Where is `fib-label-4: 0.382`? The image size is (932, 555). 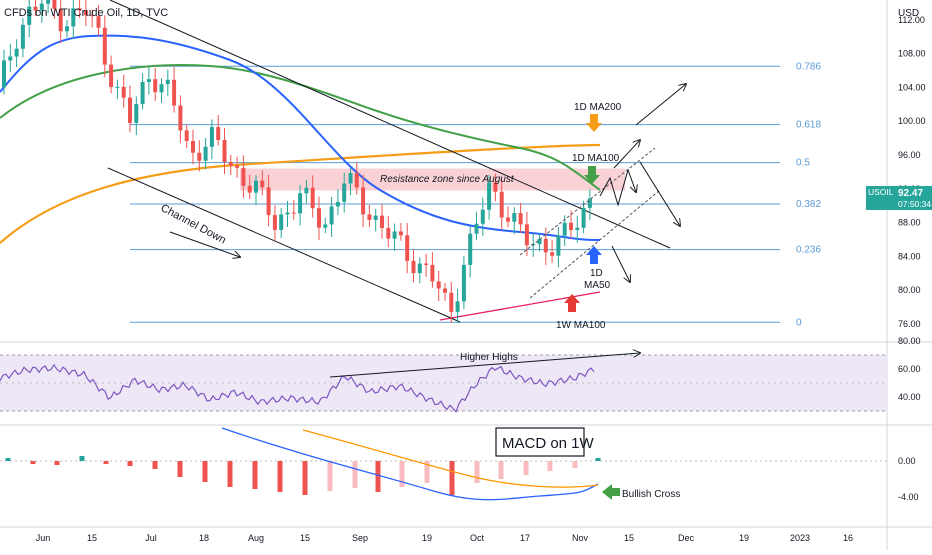
fib-label-4: 0.382 is located at coordinates (808, 204).